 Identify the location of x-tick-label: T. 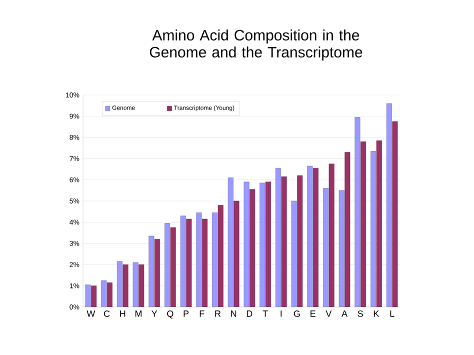
(265, 313).